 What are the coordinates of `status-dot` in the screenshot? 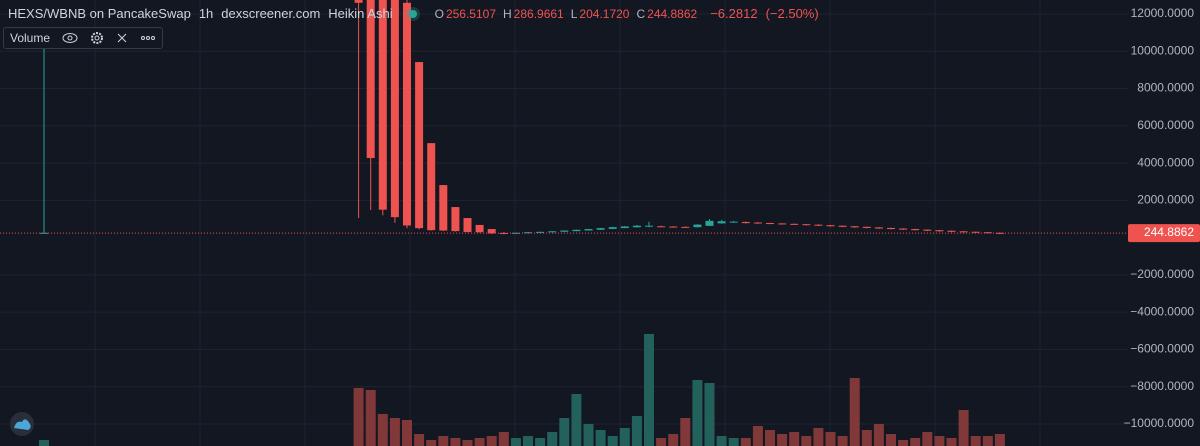 It's located at (412, 13).